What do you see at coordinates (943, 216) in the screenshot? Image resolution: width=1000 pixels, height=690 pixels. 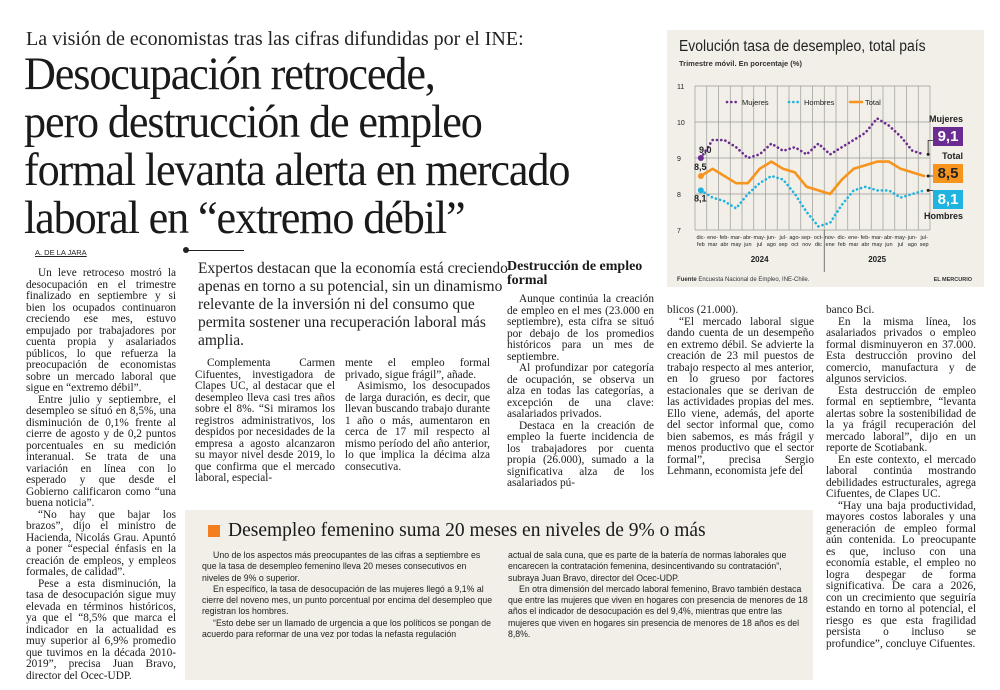 I see `end-label-hombres: Hombres` at bounding box center [943, 216].